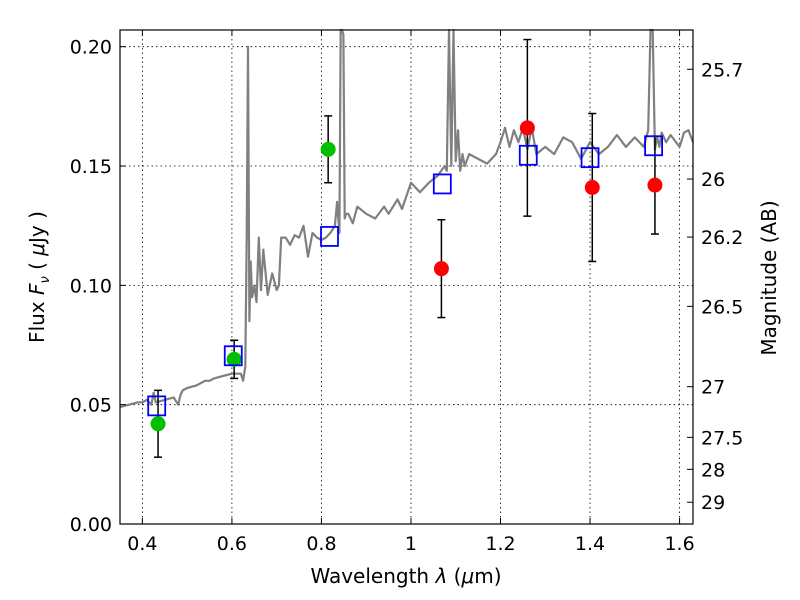  Describe the element at coordinates (722, 438) in the screenshot. I see `y2-tick-label: 27.5` at that location.